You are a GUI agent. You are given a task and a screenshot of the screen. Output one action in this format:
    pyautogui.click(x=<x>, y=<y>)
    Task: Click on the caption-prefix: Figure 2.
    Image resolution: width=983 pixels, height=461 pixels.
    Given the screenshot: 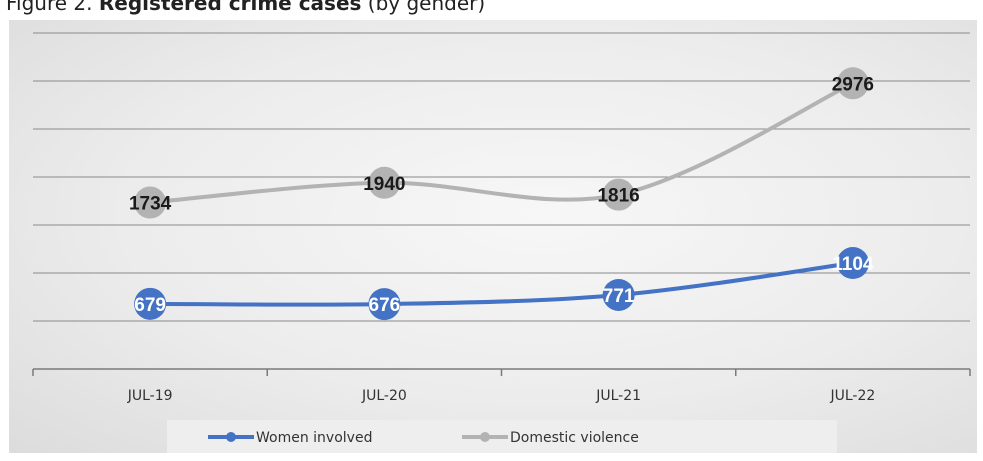 What is the action you would take?
    pyautogui.click(x=49, y=7)
    